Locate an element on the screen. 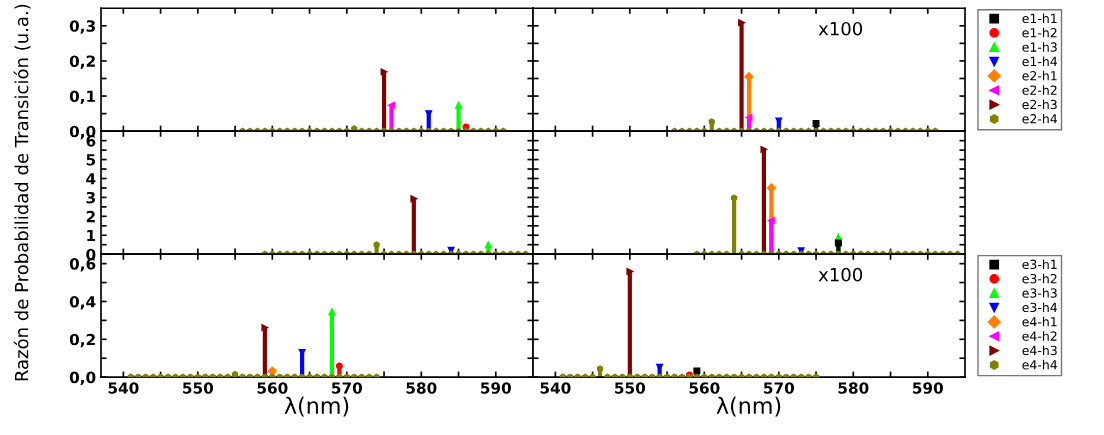 The image size is (1104, 435). y-tick-label: 4 is located at coordinates (91, 179).